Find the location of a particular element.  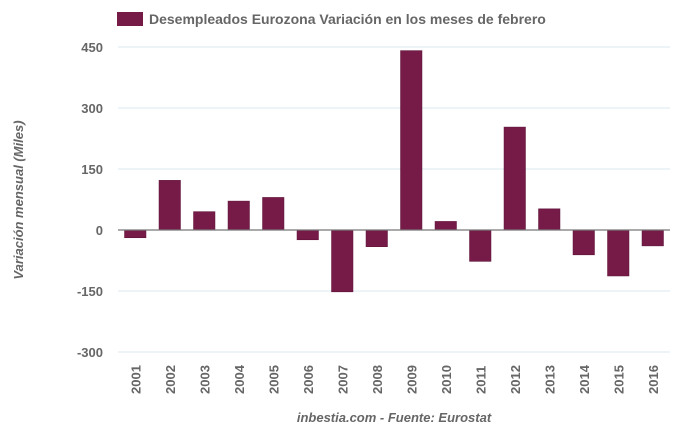

y-tick-label: 0 is located at coordinates (99, 230).